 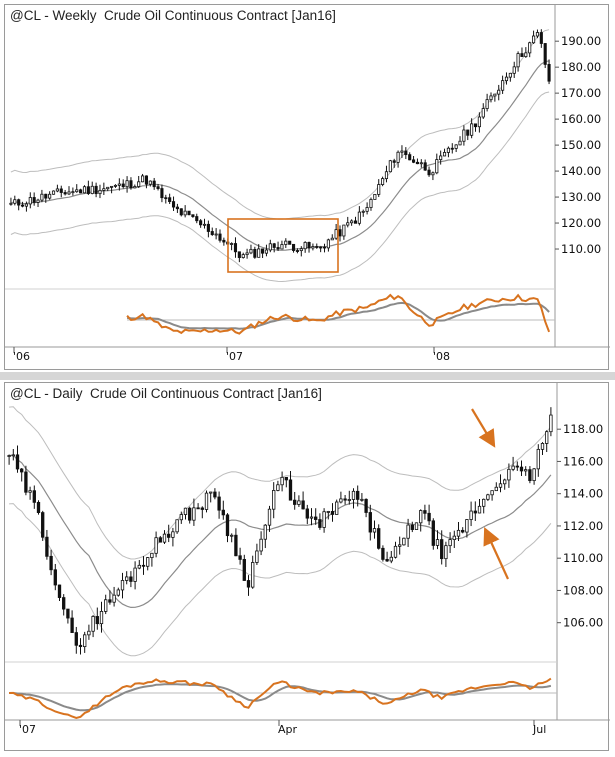 I want to click on x-tick-label: '07, so click(x=234, y=356).